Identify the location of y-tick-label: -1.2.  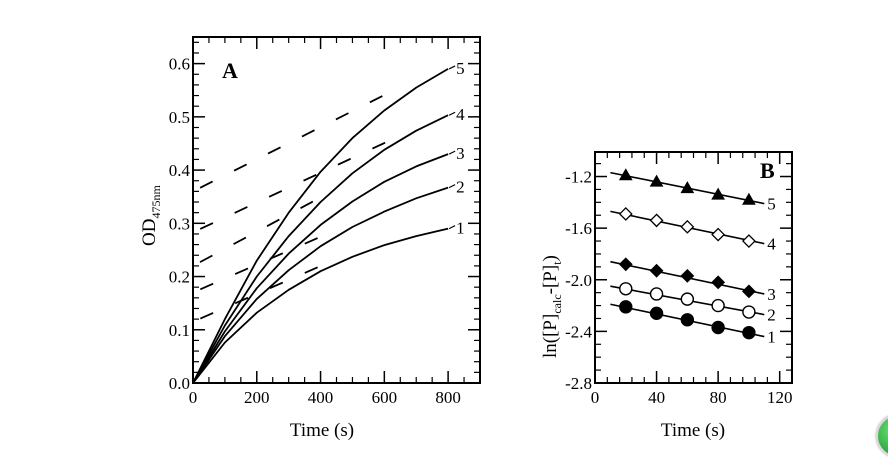
(578, 177).